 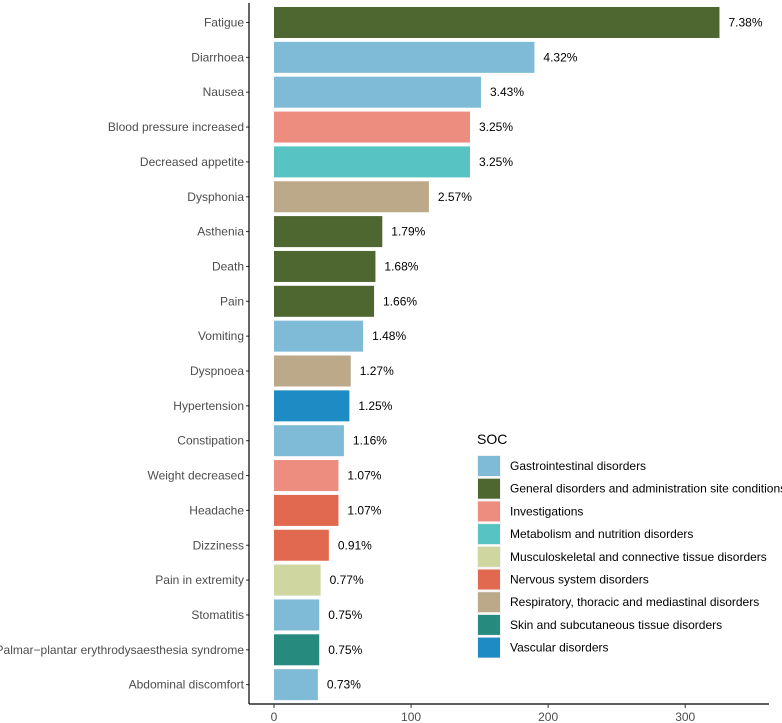 I want to click on category-label-weight-decreased: Weight decreased, so click(x=195, y=476).